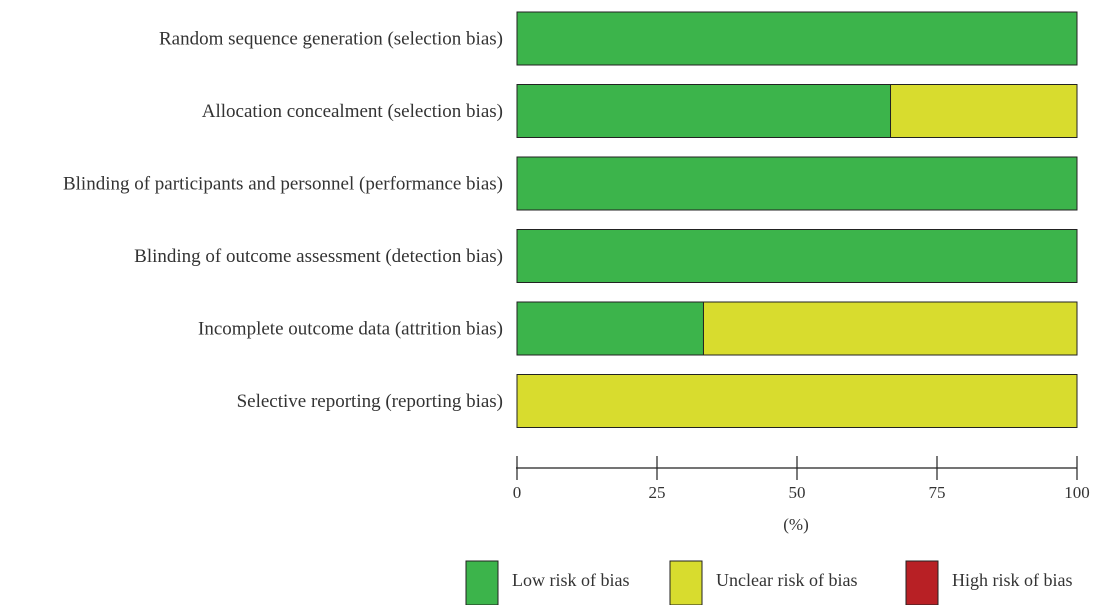  I want to click on x-axis: 0 25 50 75 100 (%), so click(801, 495).